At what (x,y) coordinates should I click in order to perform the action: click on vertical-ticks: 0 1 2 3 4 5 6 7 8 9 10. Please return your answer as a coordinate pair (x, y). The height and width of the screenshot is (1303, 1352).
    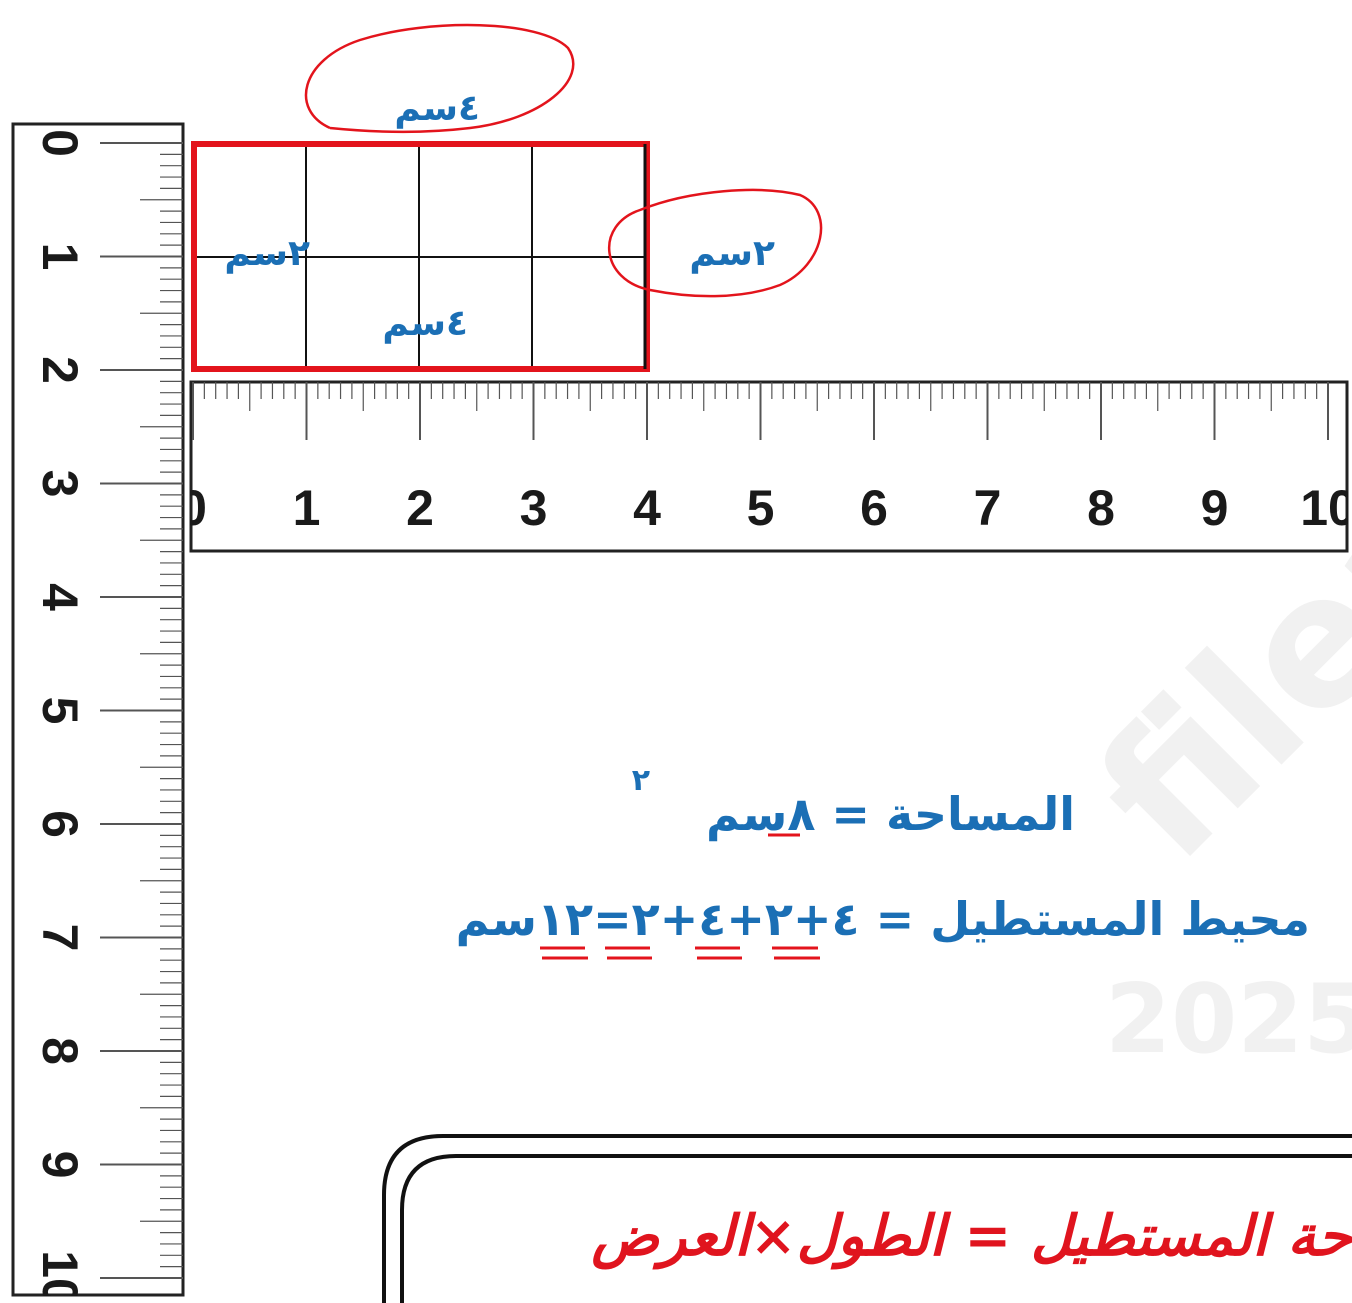
    Looking at the image, I should click on (107, 716).